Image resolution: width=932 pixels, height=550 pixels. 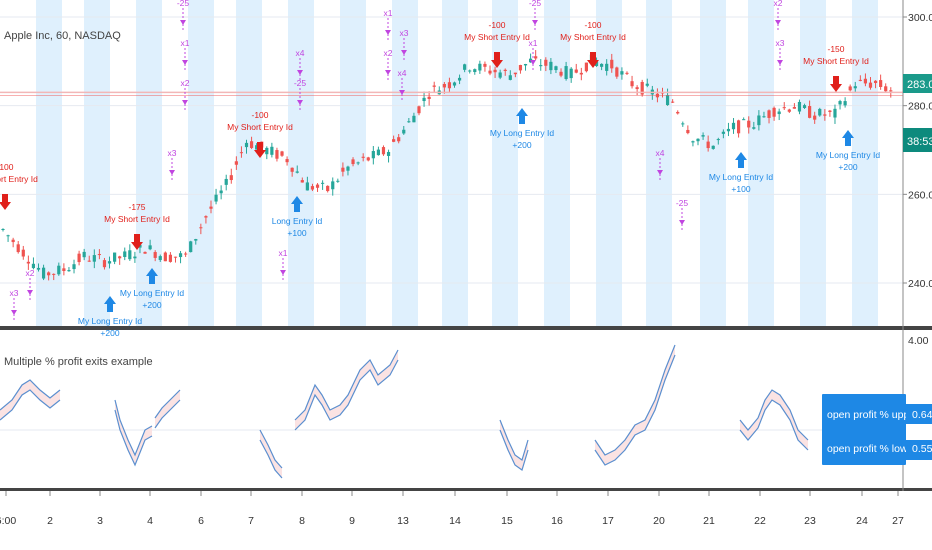 What do you see at coordinates (919, 142) in the screenshot?
I see `countdown-value: 38:53` at bounding box center [919, 142].